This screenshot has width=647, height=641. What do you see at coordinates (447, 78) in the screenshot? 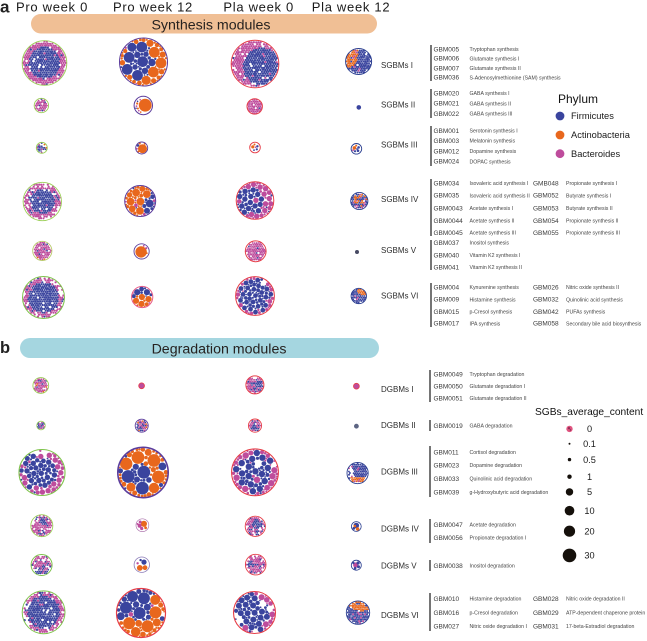
I see `svg-text: GBM036` at bounding box center [447, 78].